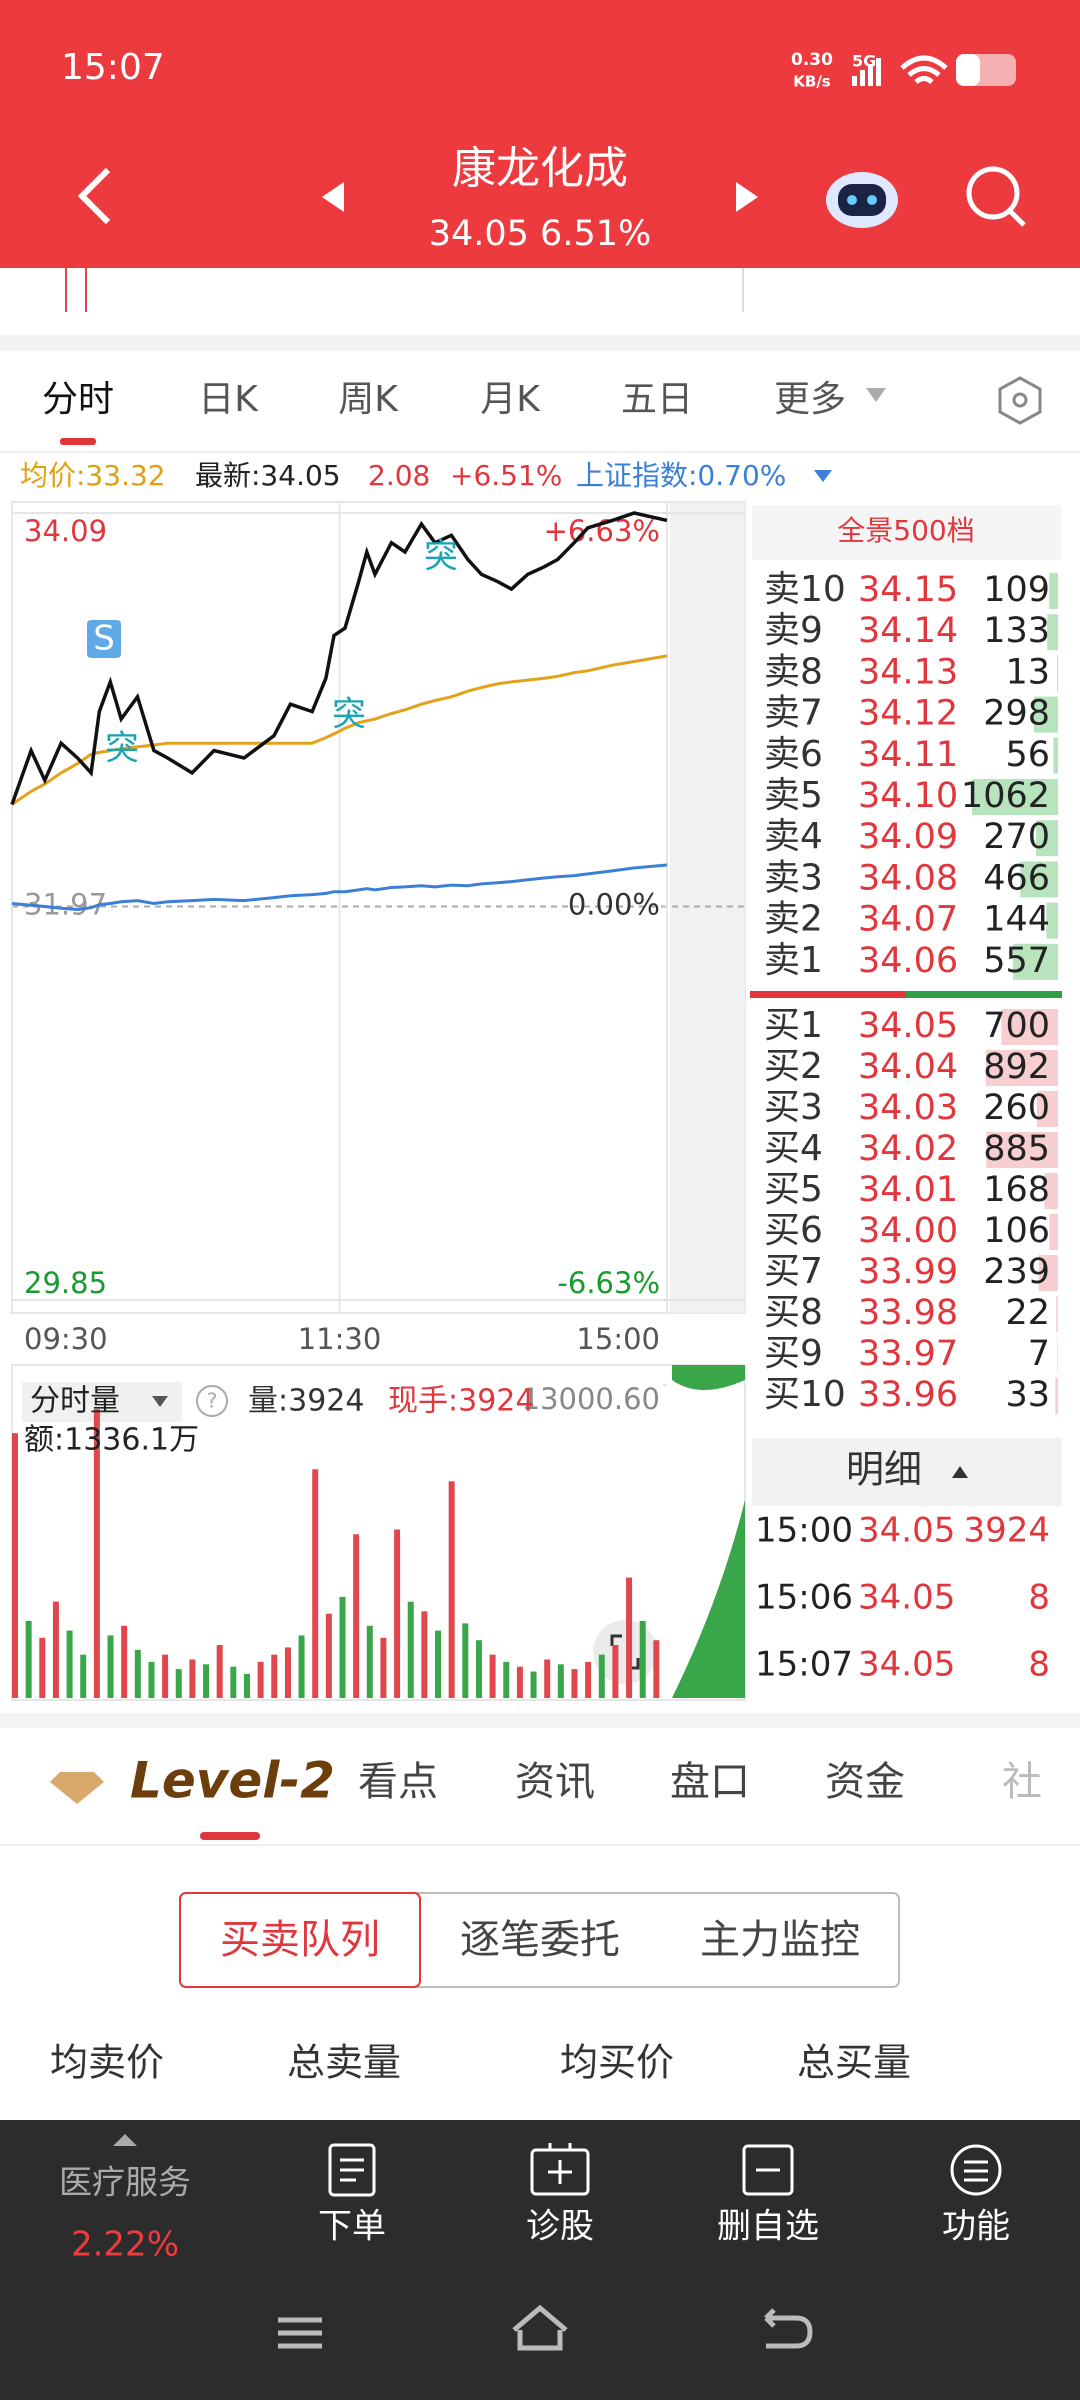 The height and width of the screenshot is (2400, 1080). What do you see at coordinates (908, 1354) in the screenshot?
I see `book-price: 33.97` at bounding box center [908, 1354].